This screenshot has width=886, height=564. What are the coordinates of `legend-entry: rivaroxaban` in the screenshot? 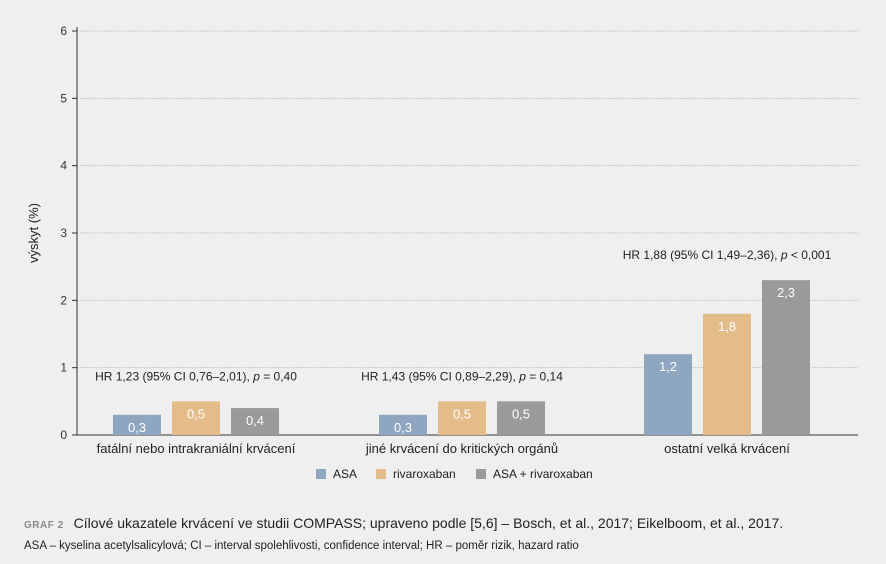 It's located at (424, 474).